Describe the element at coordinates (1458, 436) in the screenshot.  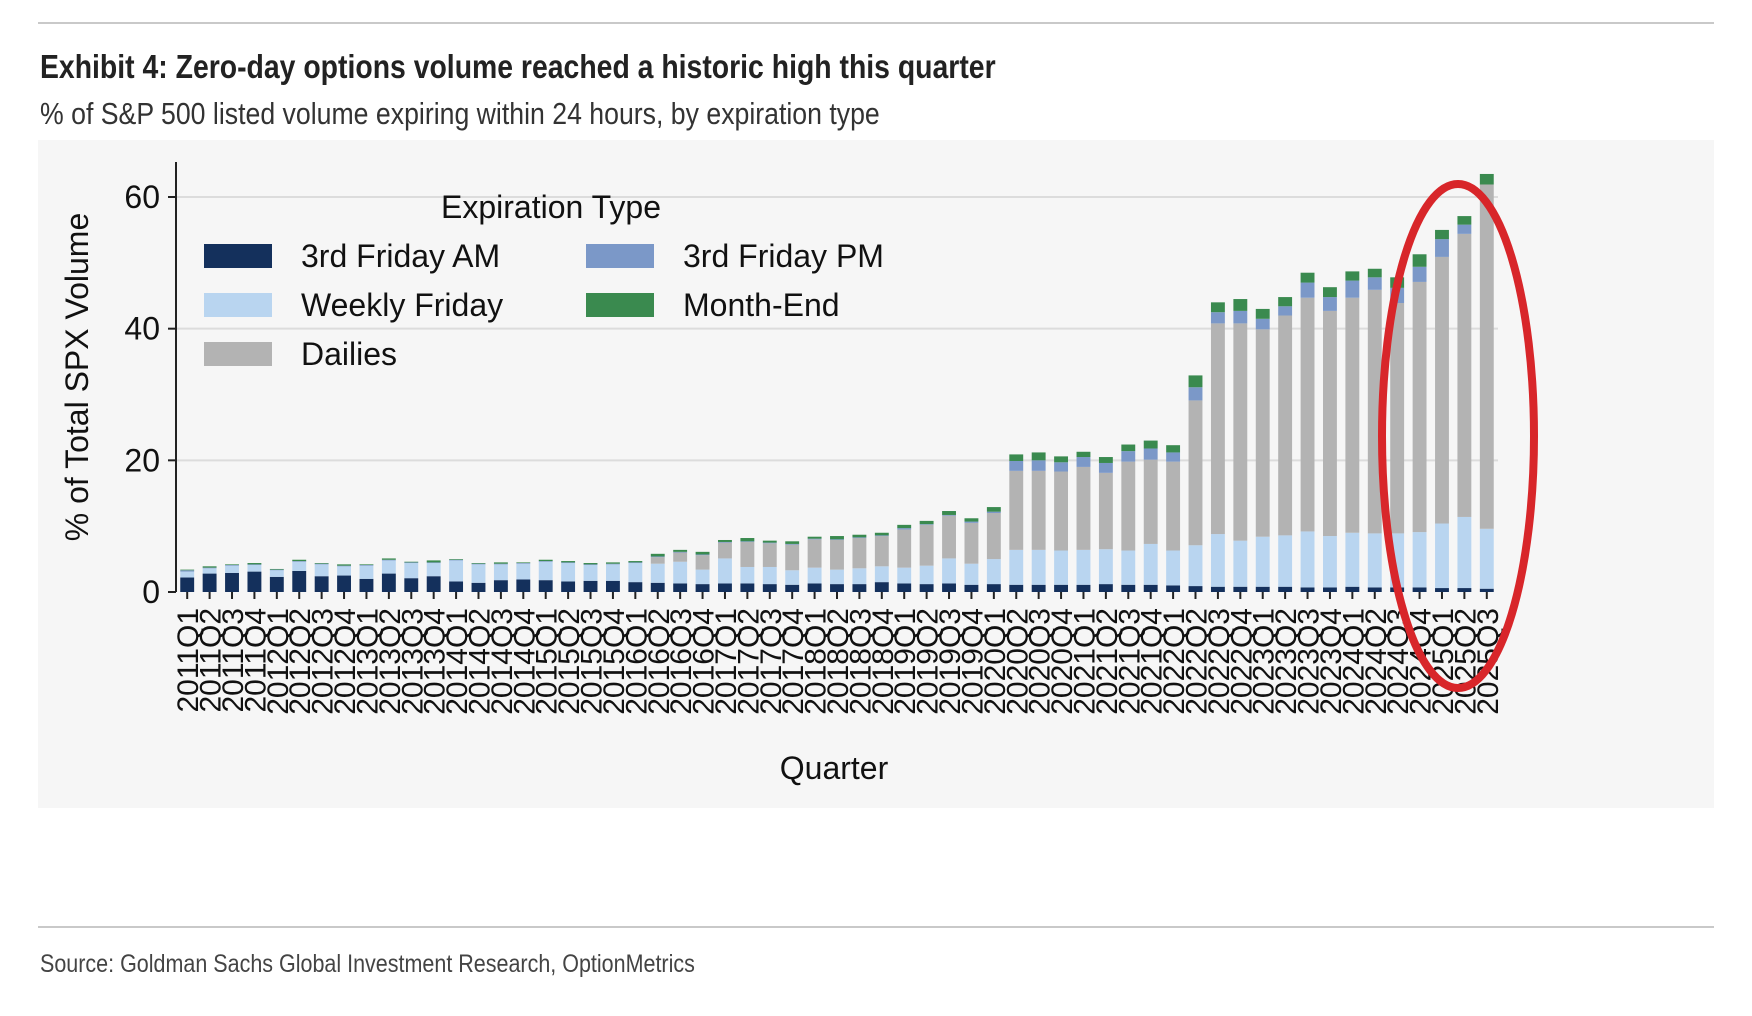
I see `highlight-ellipse` at that location.